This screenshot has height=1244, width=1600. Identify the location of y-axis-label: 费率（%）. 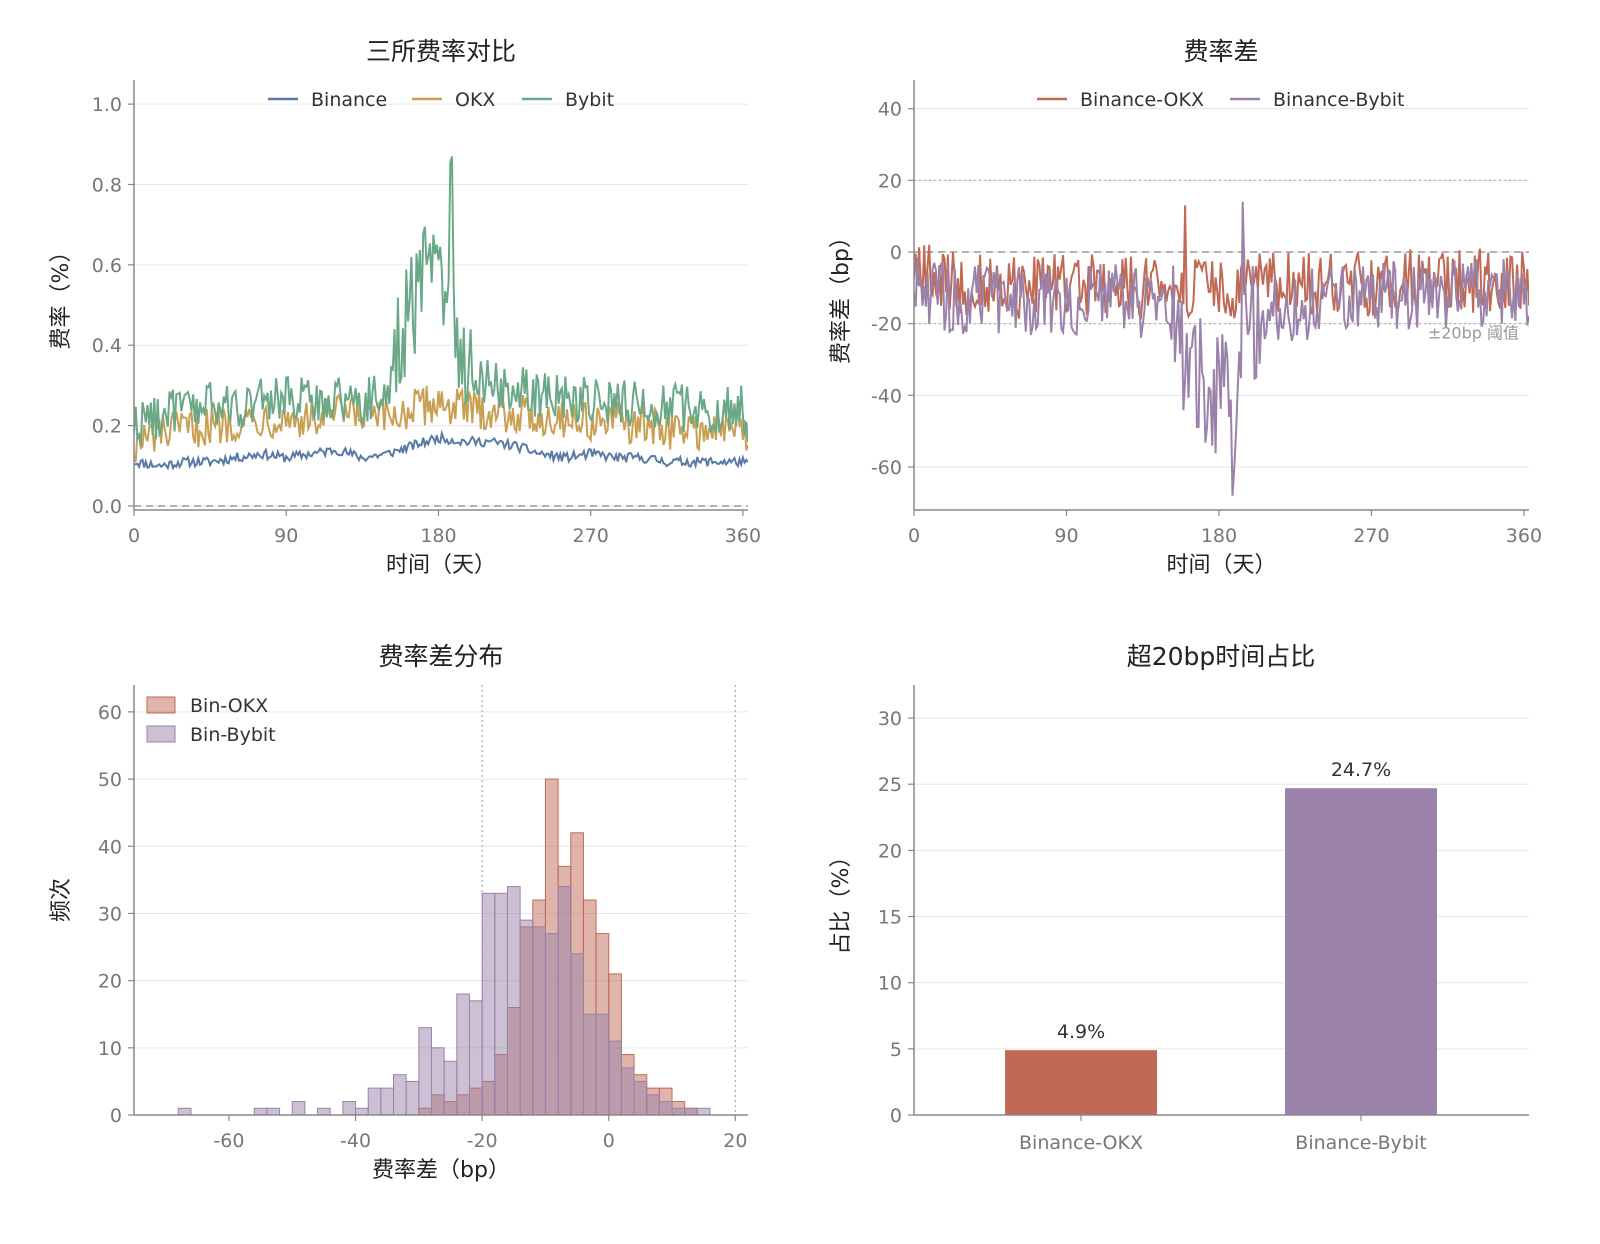
(61, 295).